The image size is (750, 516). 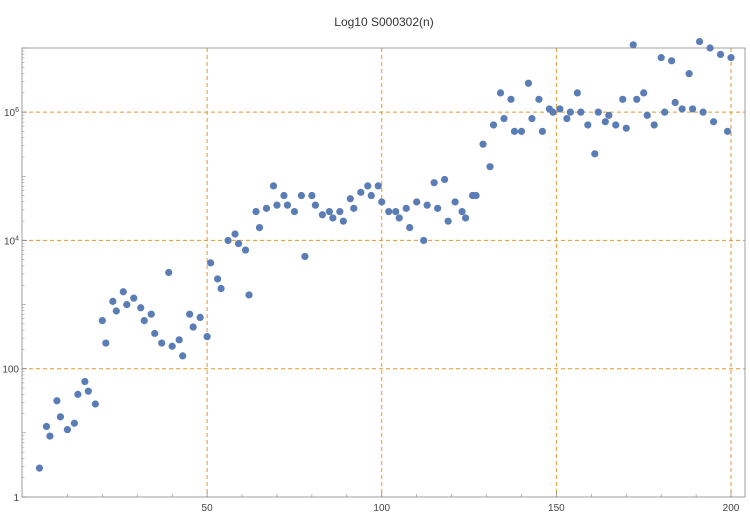 What do you see at coordinates (556, 508) in the screenshot?
I see `x-tick-label: 150` at bounding box center [556, 508].